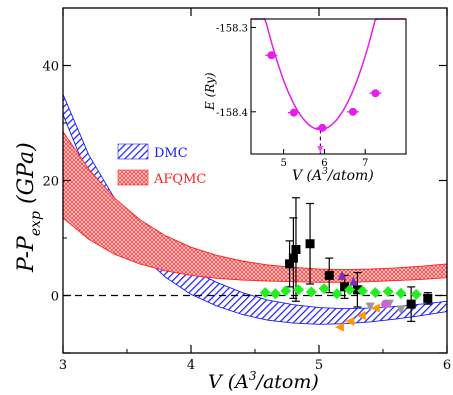 Image resolution: width=453 pixels, height=395 pixels. Describe the element at coordinates (228, 382) in the screenshot. I see `main-x-label-main: V (A` at that location.